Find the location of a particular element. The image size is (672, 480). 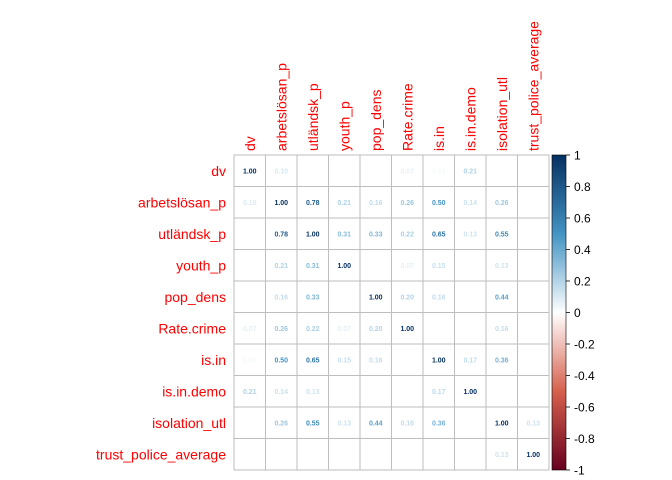

cell-value-is.in-Rate.crime: 0.00 is located at coordinates (407, 360).